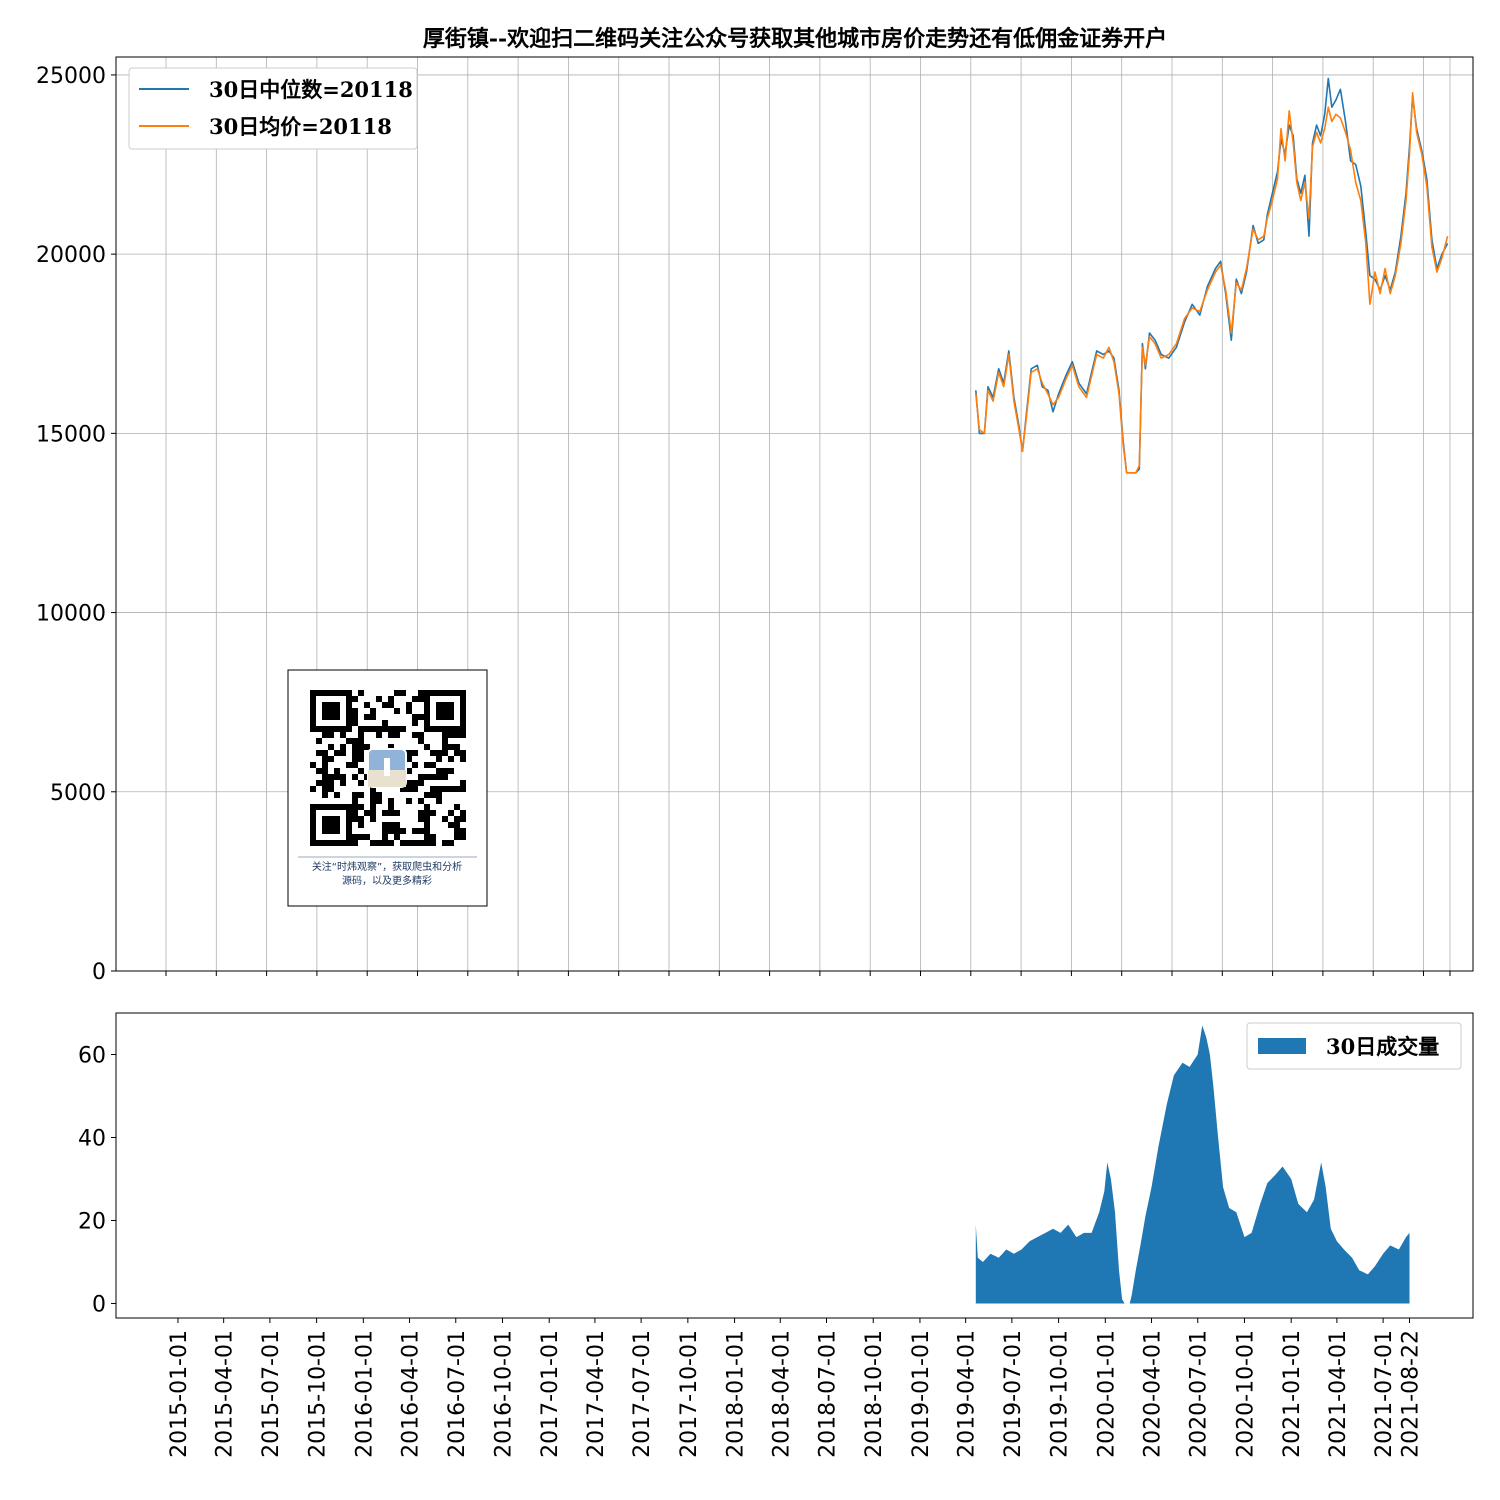 The width and height of the screenshot is (1500, 1500). What do you see at coordinates (1199, 1394) in the screenshot?
I see `x-tick-label: 2020-07-01` at bounding box center [1199, 1394].